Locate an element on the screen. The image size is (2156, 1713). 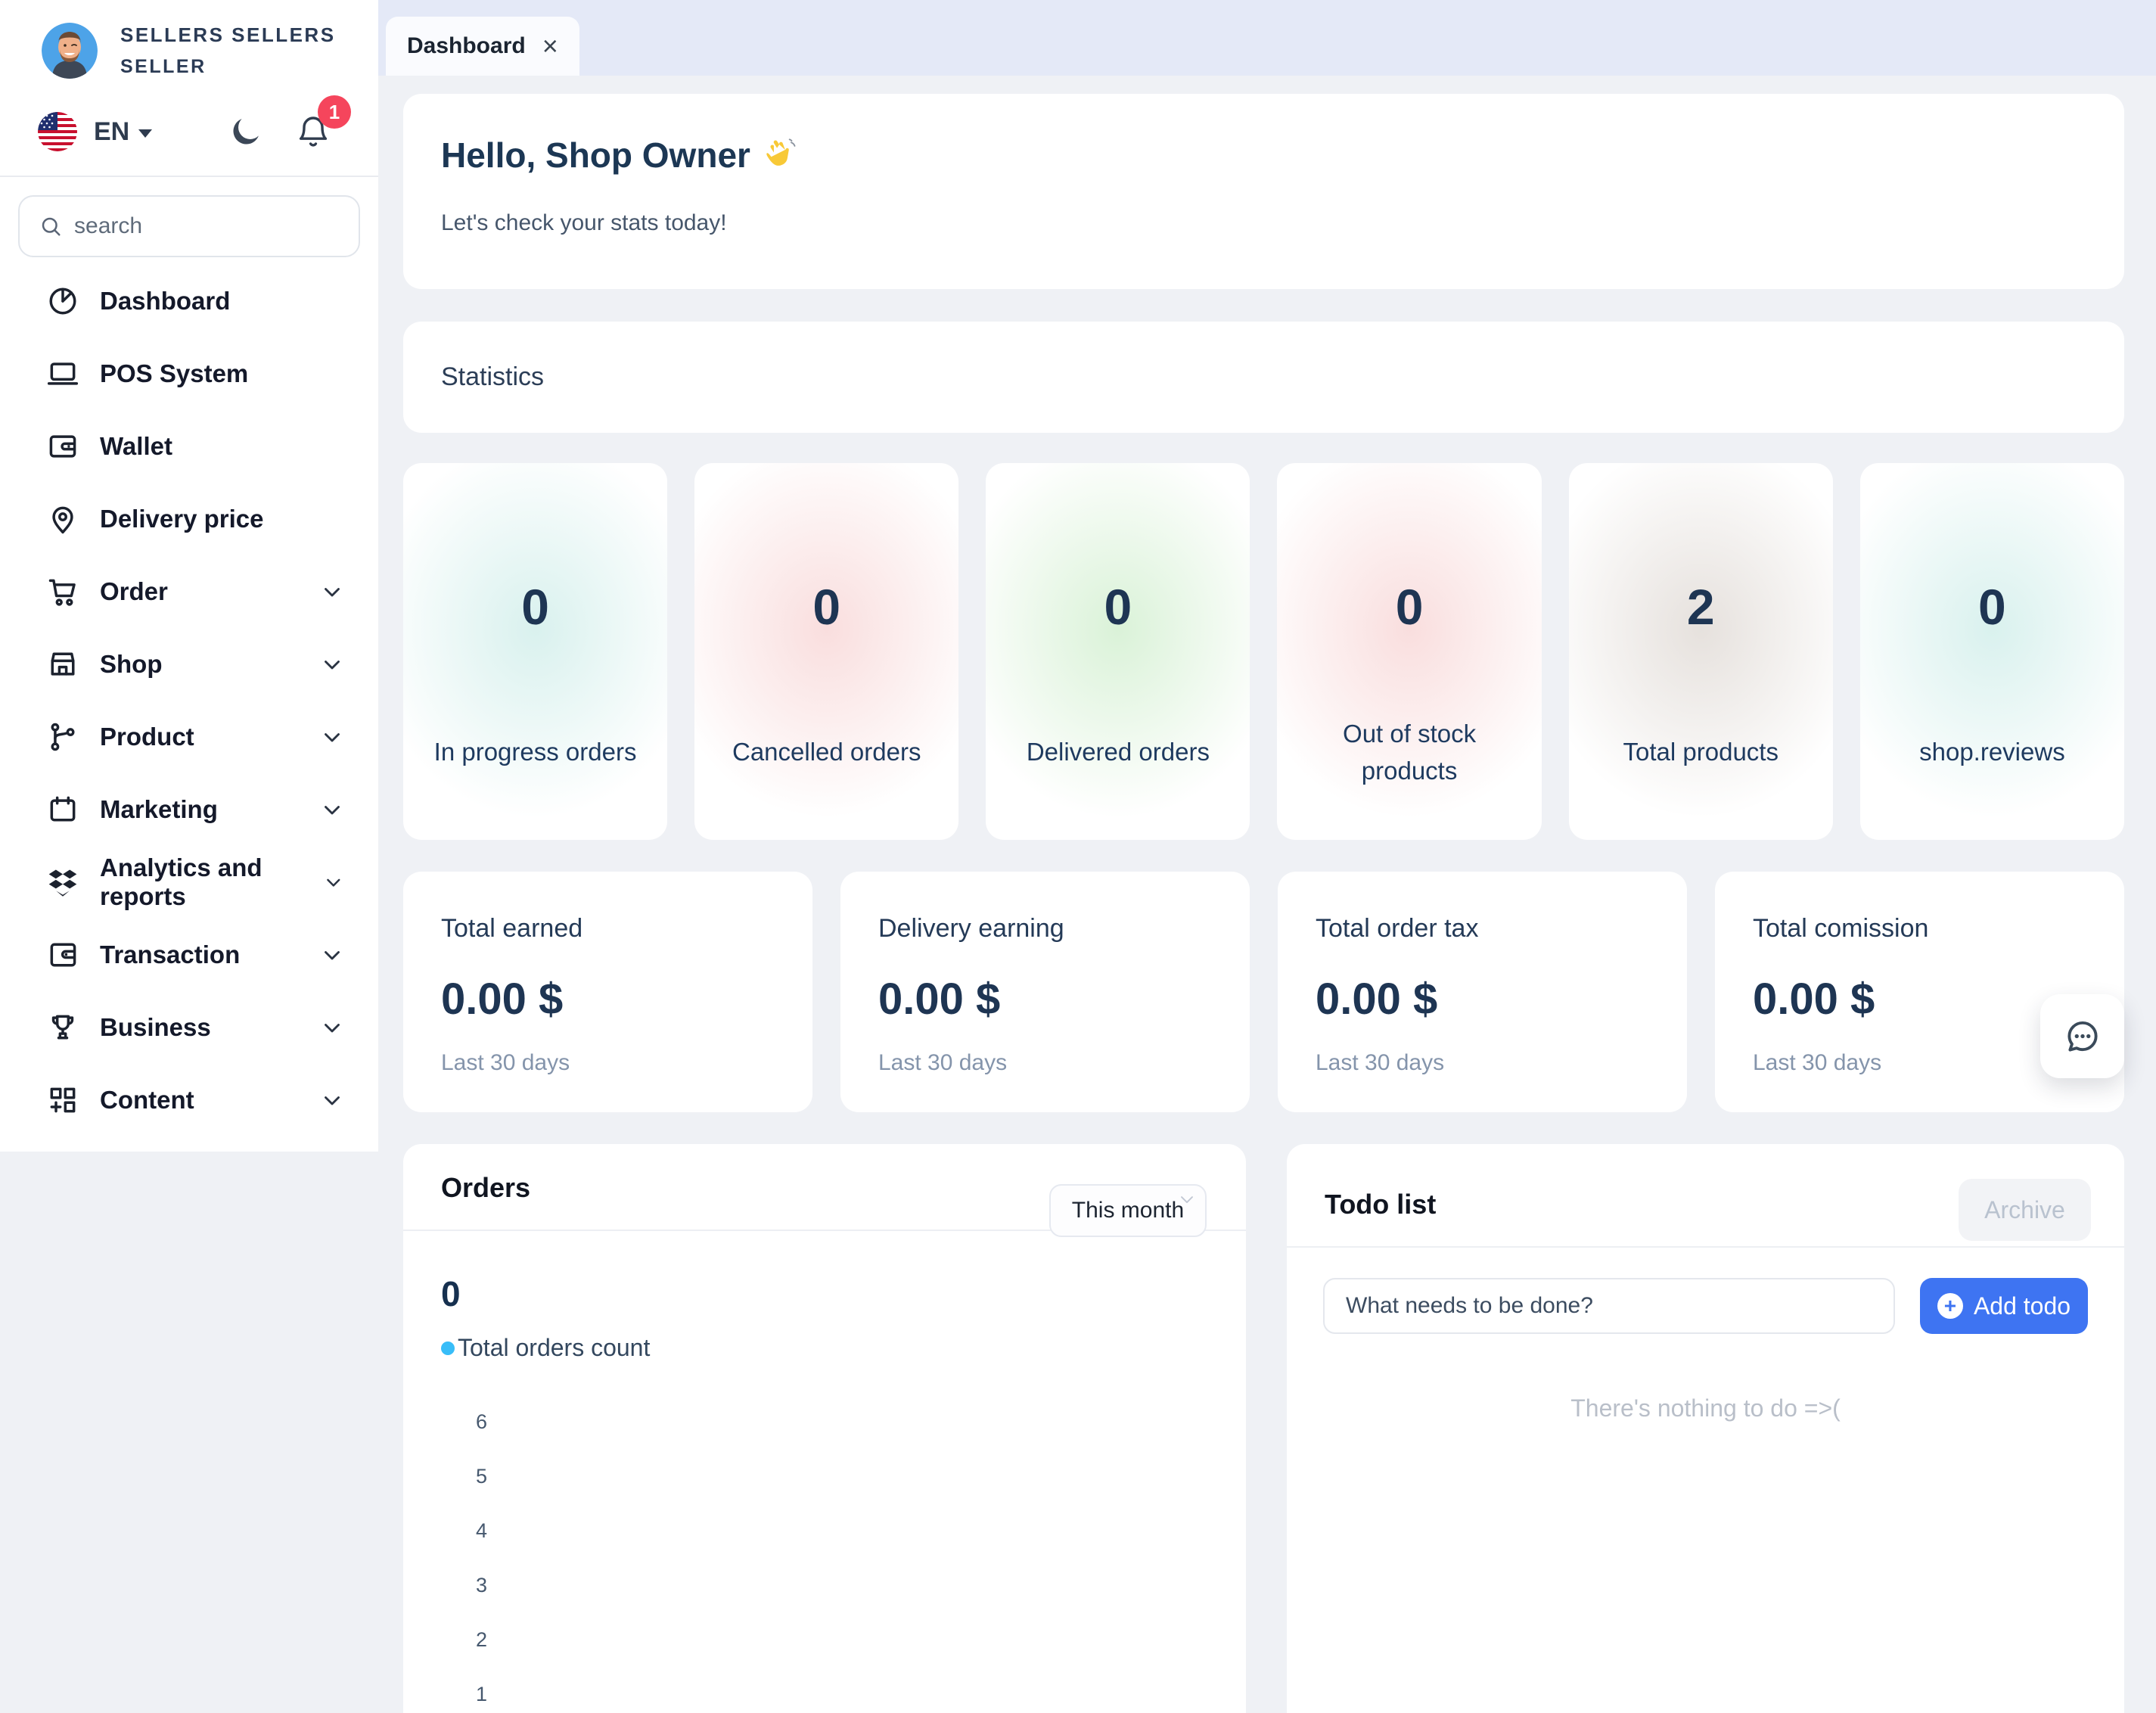
y-axis-tick: 3 is located at coordinates (482, 1585).